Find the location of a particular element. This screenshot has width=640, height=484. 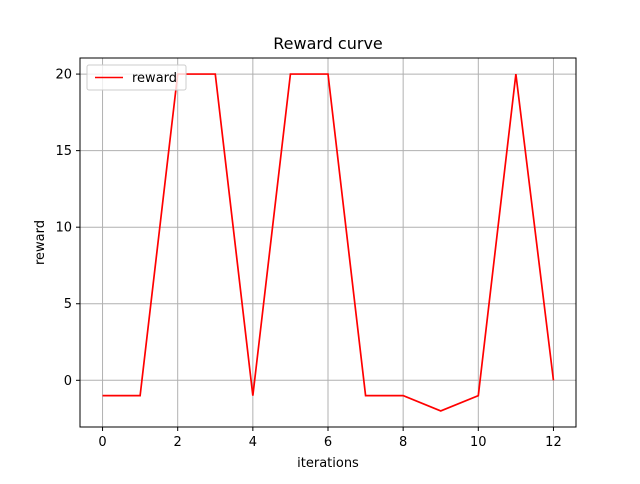

y-tick-label: 0 is located at coordinates (68, 381).